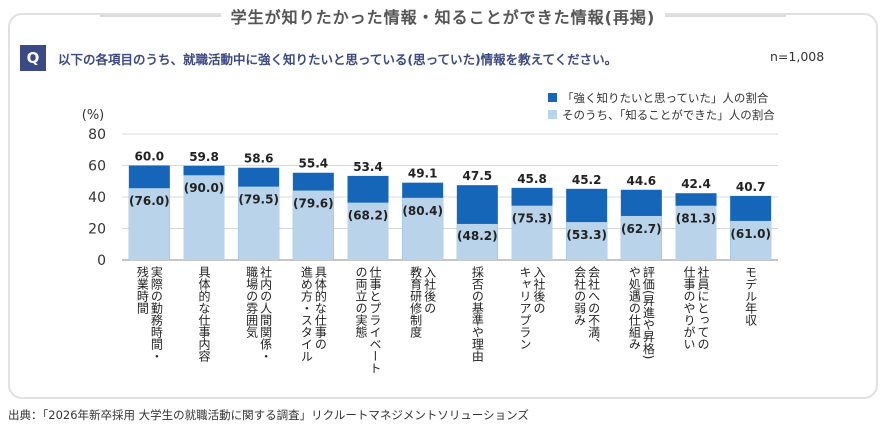  I want to click on data-label-known: (48.2), so click(477, 236).